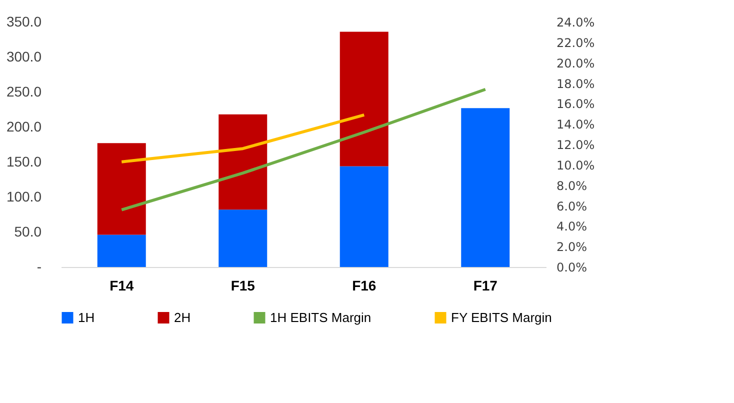  What do you see at coordinates (86, 317) in the screenshot?
I see `legend-label: 1H` at bounding box center [86, 317].